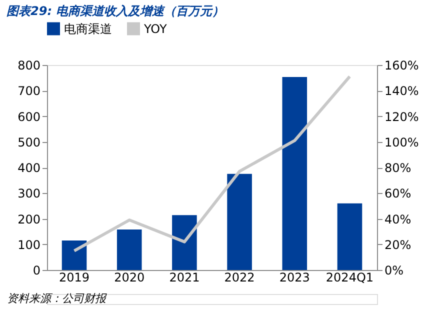  I want to click on y-tick-label: 500, so click(29, 142).